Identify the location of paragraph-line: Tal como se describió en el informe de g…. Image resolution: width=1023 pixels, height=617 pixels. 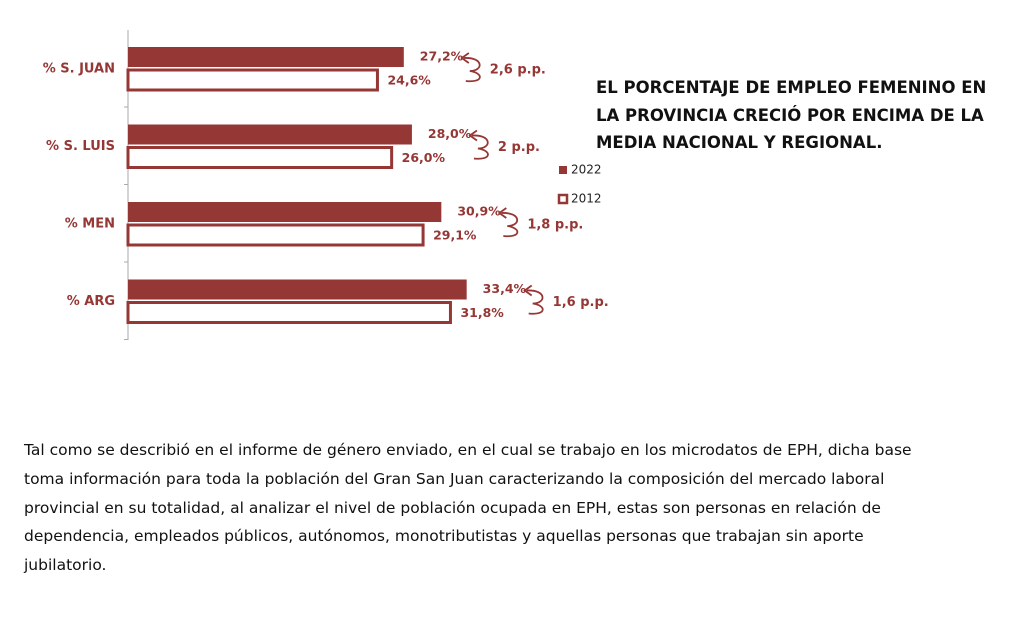
(468, 450).